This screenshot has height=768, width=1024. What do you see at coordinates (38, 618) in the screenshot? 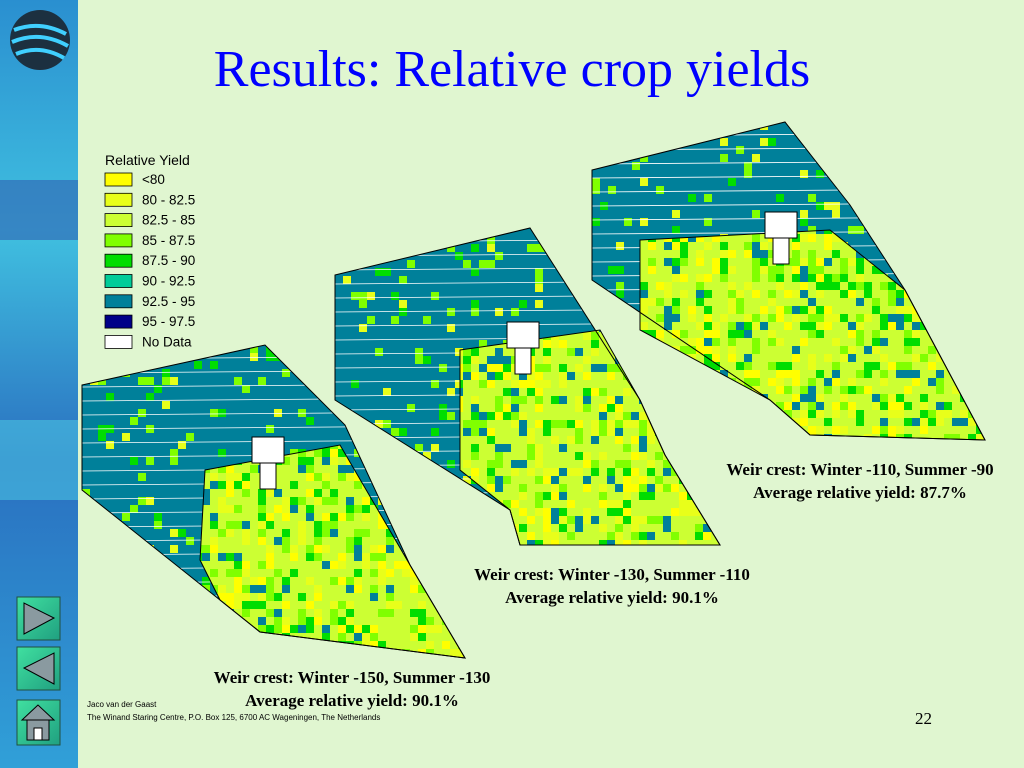
I see `nav-next` at bounding box center [38, 618].